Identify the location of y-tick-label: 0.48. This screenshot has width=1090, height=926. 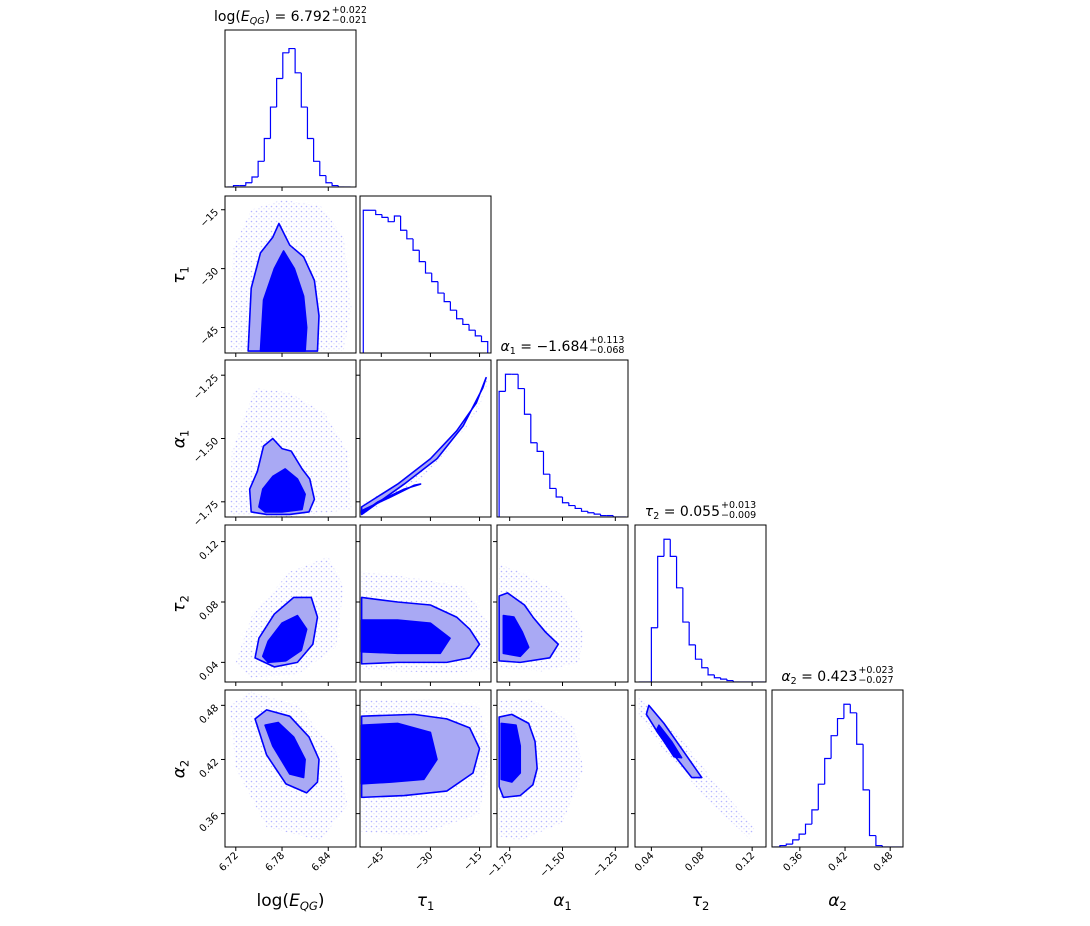
(210, 715).